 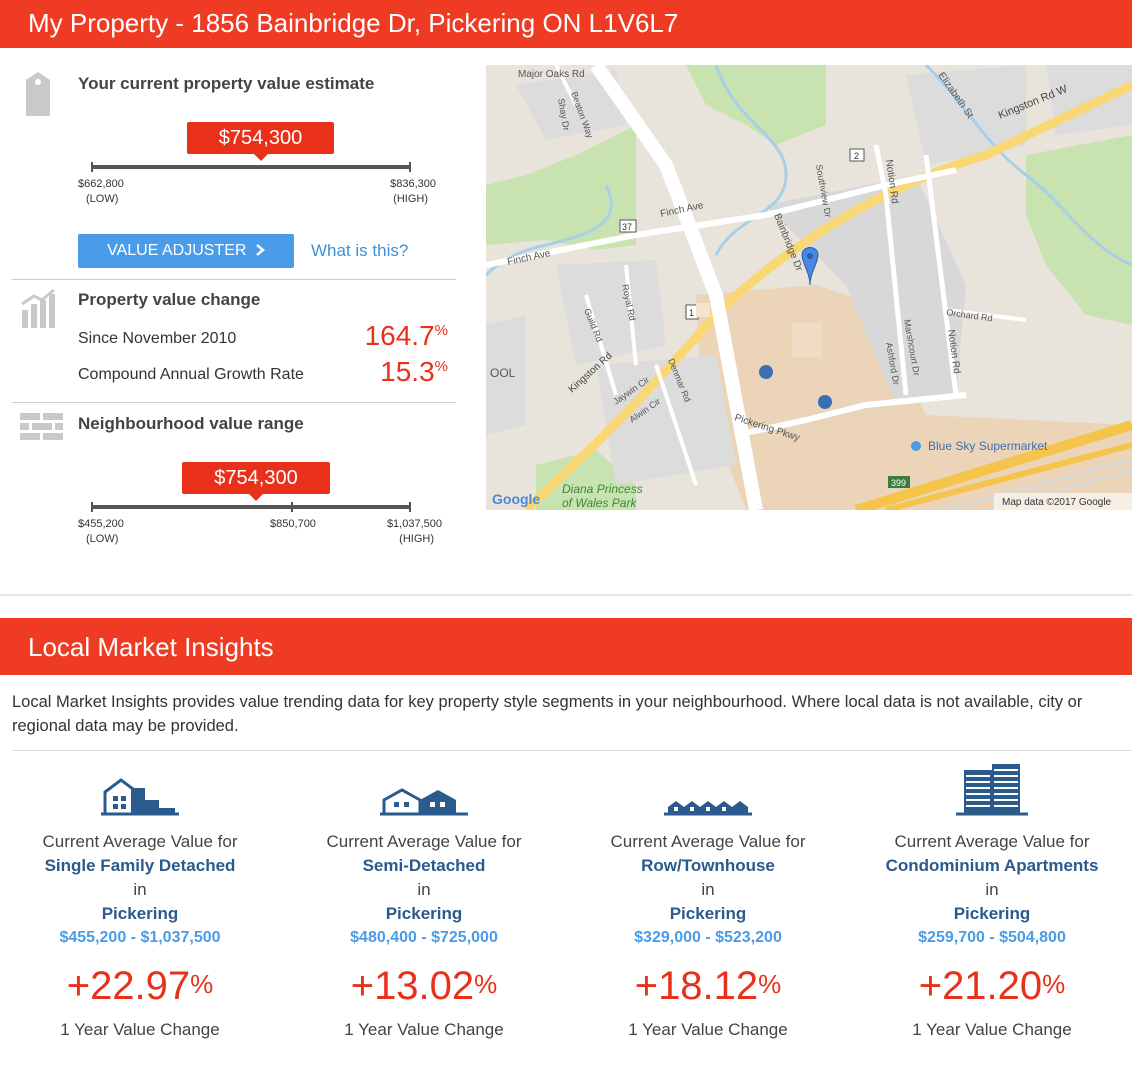 I want to click on svg-text: 2, so click(x=856, y=156).